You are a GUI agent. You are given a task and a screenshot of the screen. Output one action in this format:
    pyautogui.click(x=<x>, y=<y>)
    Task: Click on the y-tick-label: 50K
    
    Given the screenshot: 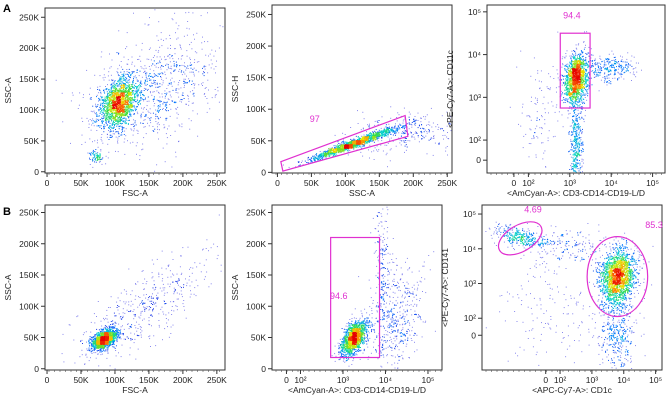 What is the action you would take?
    pyautogui.click(x=31, y=141)
    